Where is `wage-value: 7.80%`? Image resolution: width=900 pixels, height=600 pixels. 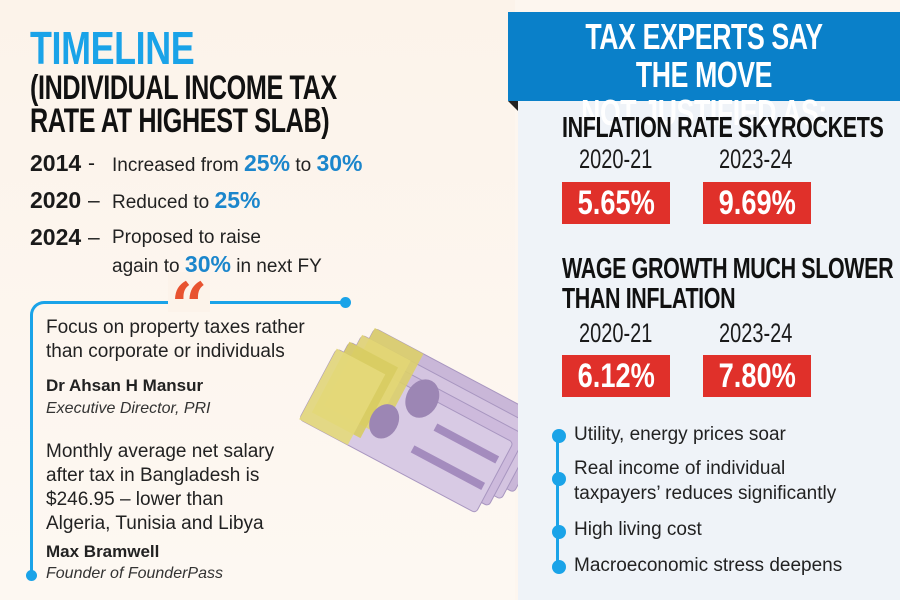
wage-value: 7.80% is located at coordinates (757, 375).